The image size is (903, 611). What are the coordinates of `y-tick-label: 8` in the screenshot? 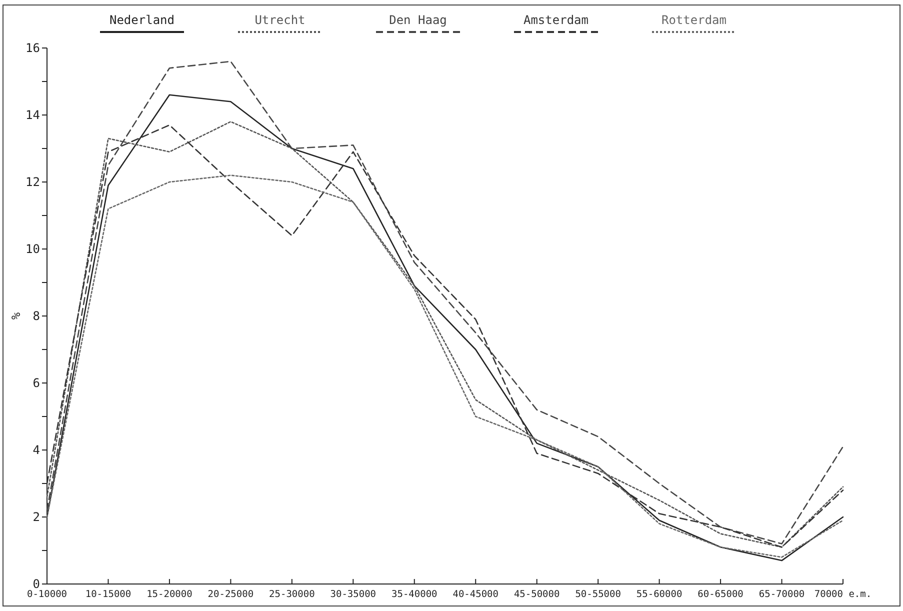 It's located at (36, 316).